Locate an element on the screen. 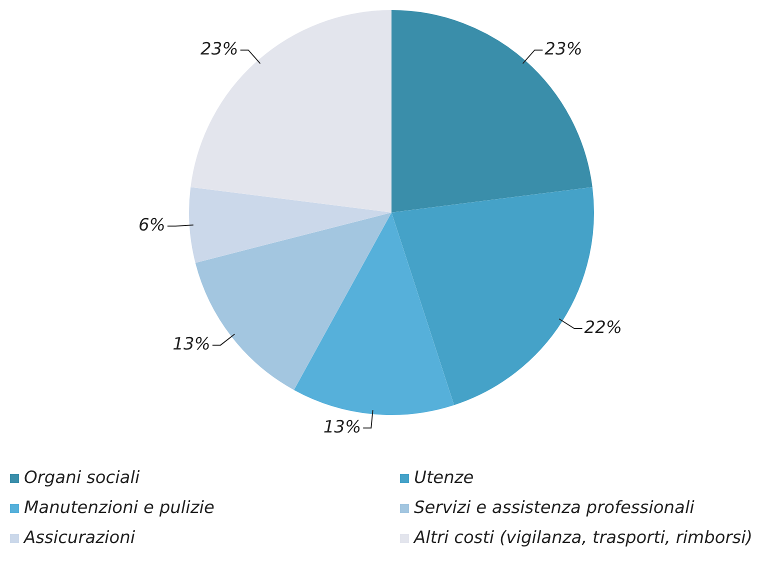 Image resolution: width=783 pixels, height=569 pixels. legend-label: Utenze is located at coordinates (444, 478).